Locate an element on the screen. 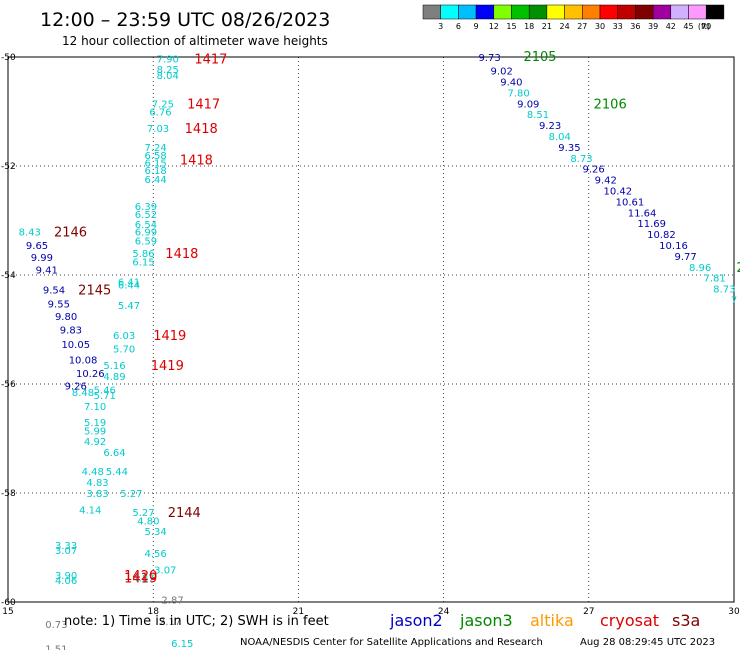  wave-height-label: 2.17 is located at coordinates (170, 622).